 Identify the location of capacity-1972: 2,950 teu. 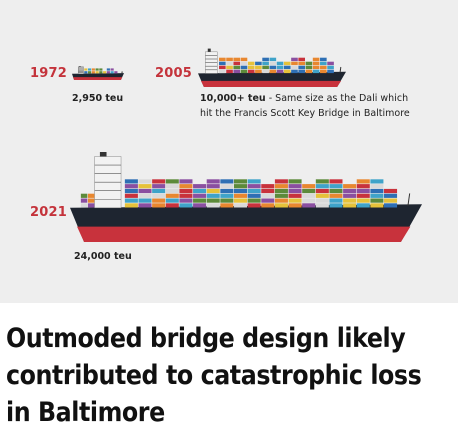
(97, 98).